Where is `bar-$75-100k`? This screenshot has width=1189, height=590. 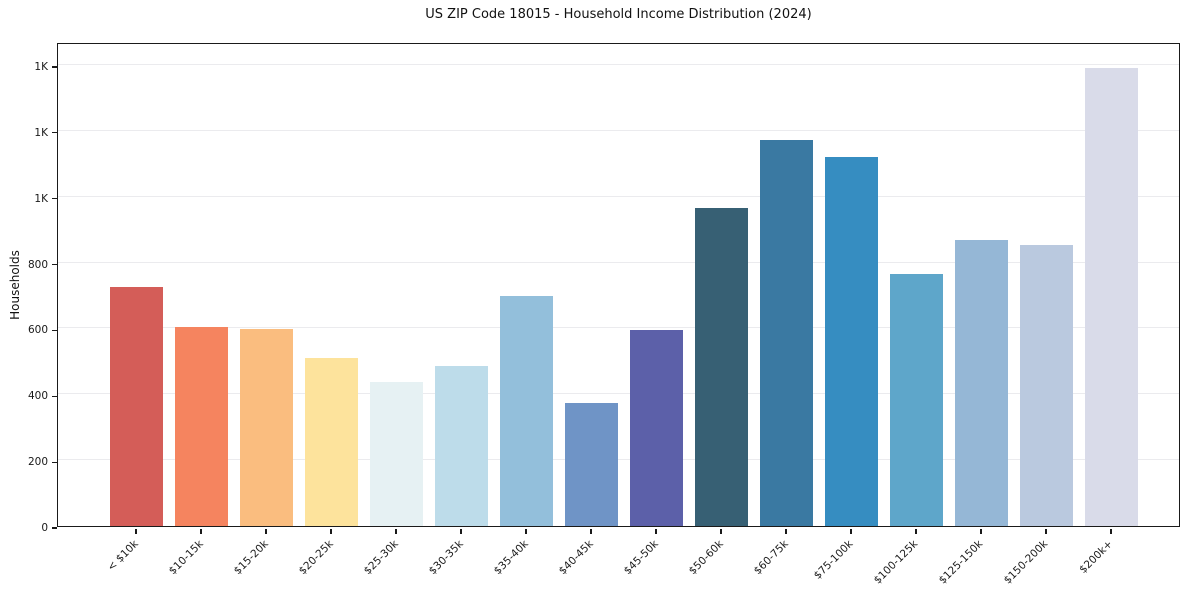
bar-$75-100k is located at coordinates (851, 341).